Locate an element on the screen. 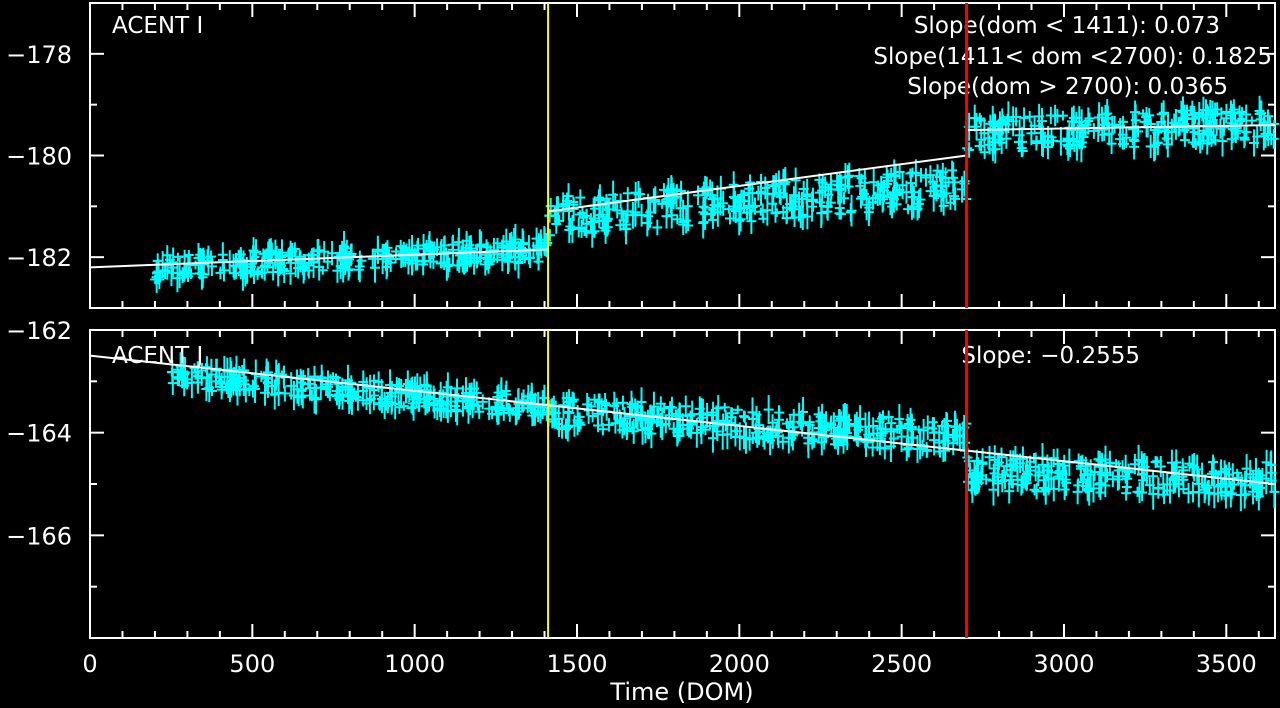  x-axis-label: Time (DOM) is located at coordinates (681, 692).